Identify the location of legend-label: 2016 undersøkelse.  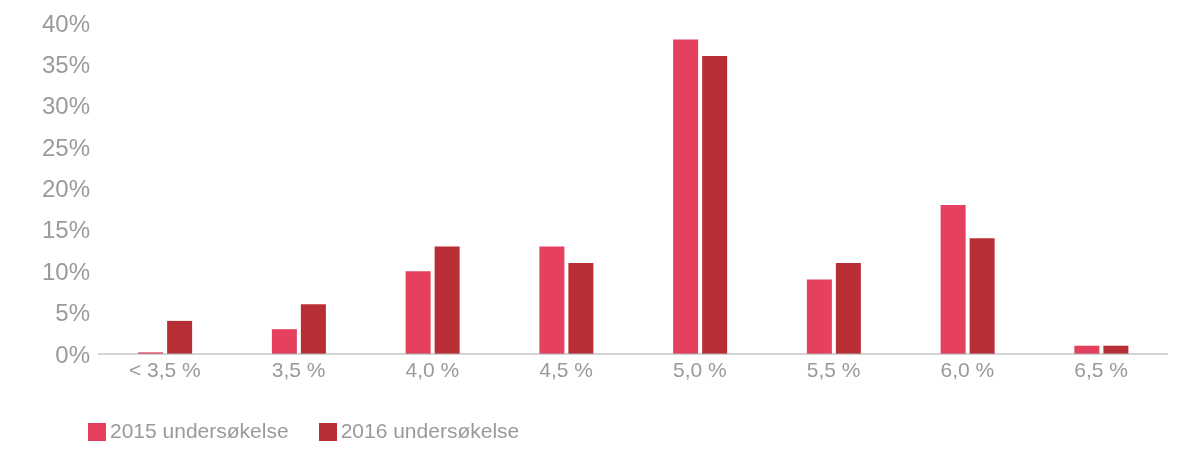
(430, 430).